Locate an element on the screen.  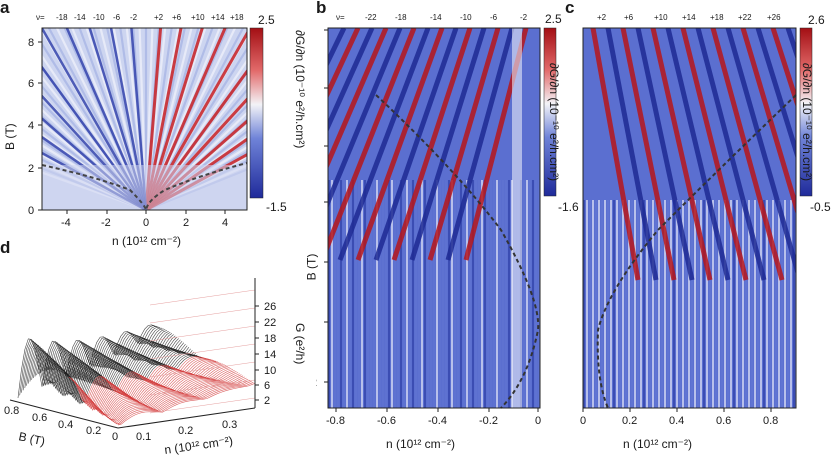
panel-c-cb-max: 2.6 is located at coordinates (816, 20).